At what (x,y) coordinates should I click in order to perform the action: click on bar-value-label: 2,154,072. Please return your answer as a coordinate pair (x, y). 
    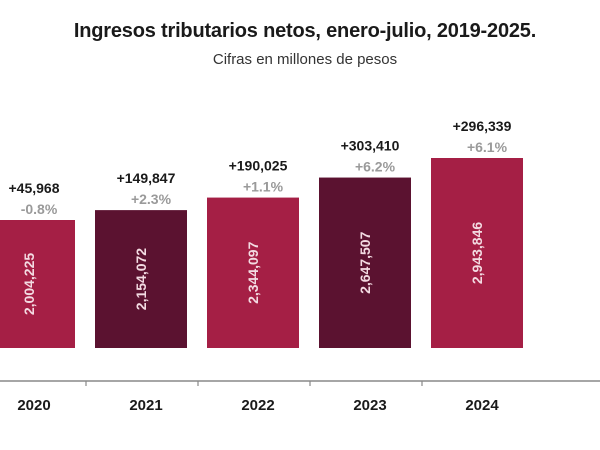
    Looking at the image, I should click on (141, 279).